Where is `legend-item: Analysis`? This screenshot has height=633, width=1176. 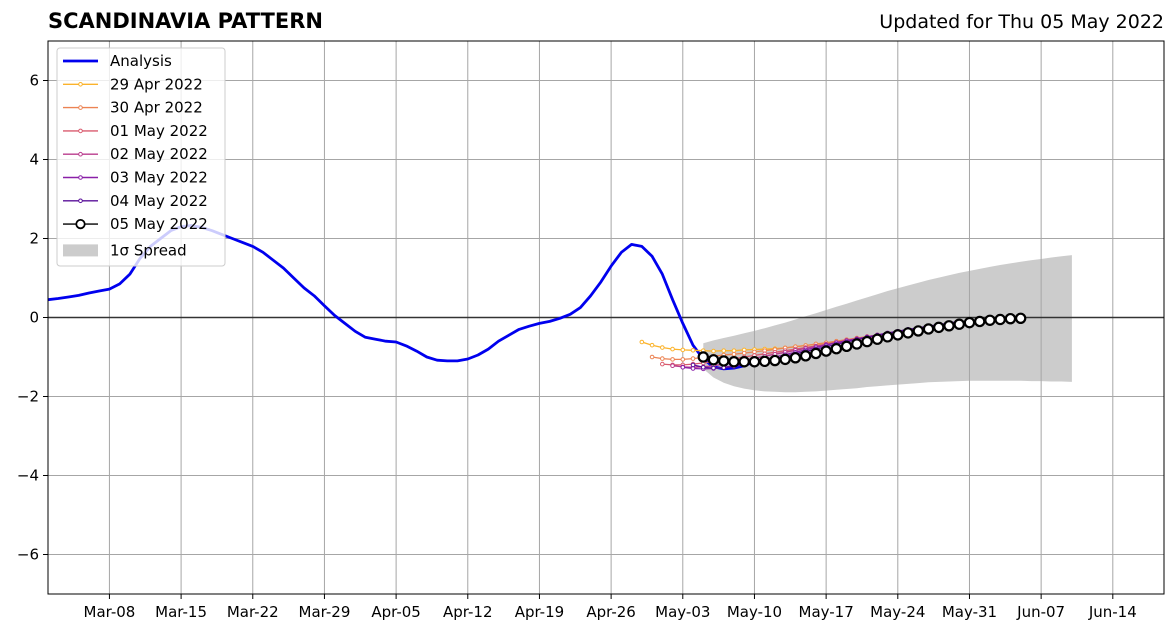 legend-item: Analysis is located at coordinates (117, 61).